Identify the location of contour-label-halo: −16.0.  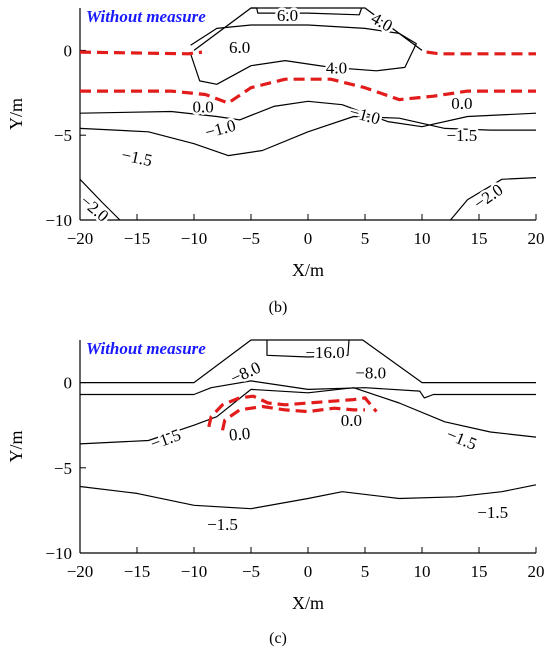
(324, 352).